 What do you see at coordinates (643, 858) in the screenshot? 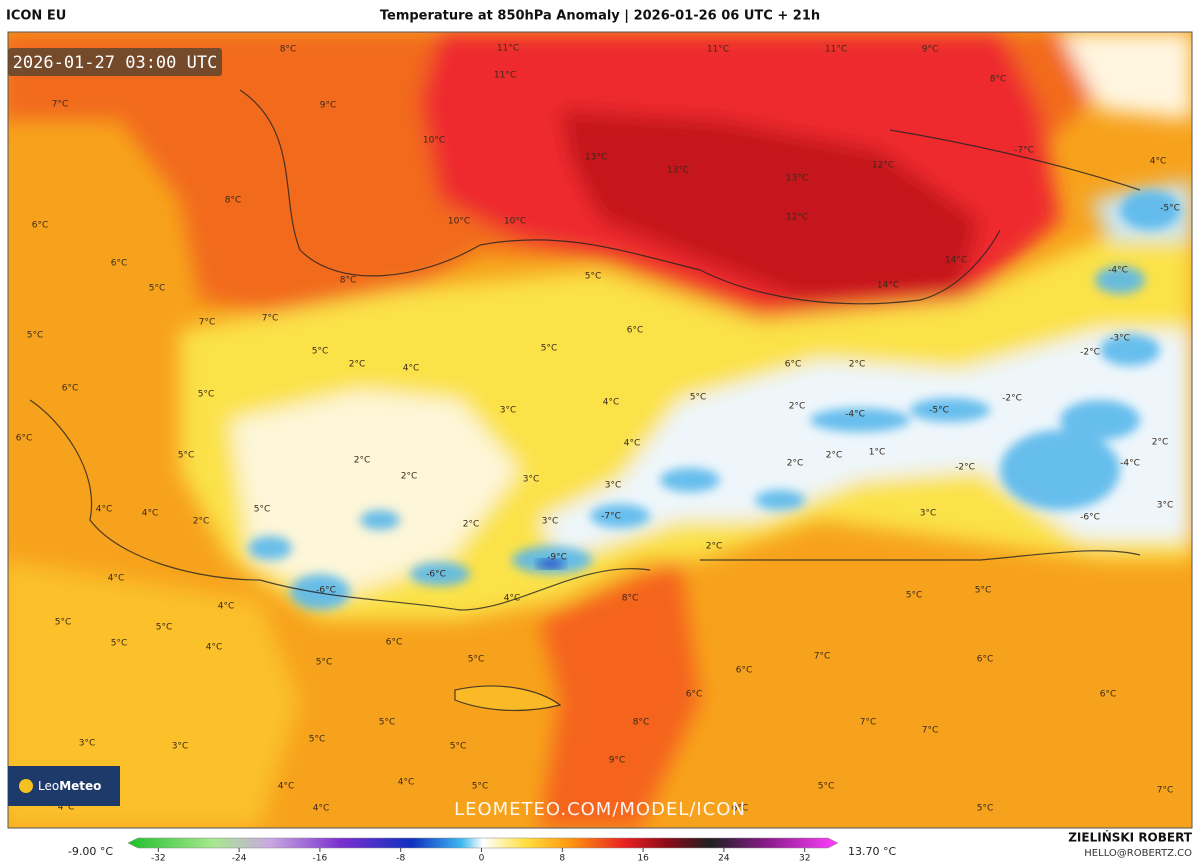
I see `colorbar-tick-label: 16` at bounding box center [643, 858].